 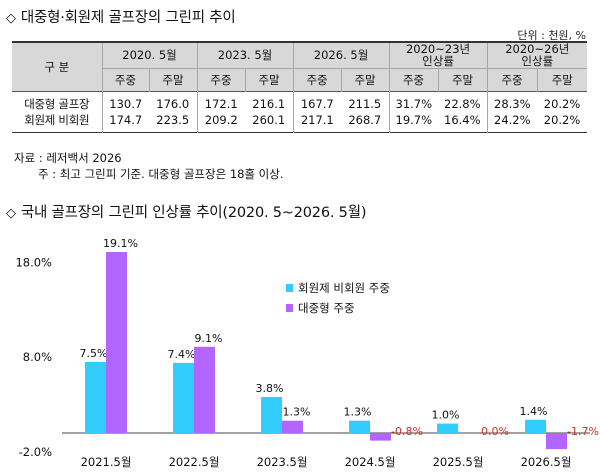 What do you see at coordinates (365, 122) in the screenshot?
I see `table-cell: 268.7` at bounding box center [365, 122].